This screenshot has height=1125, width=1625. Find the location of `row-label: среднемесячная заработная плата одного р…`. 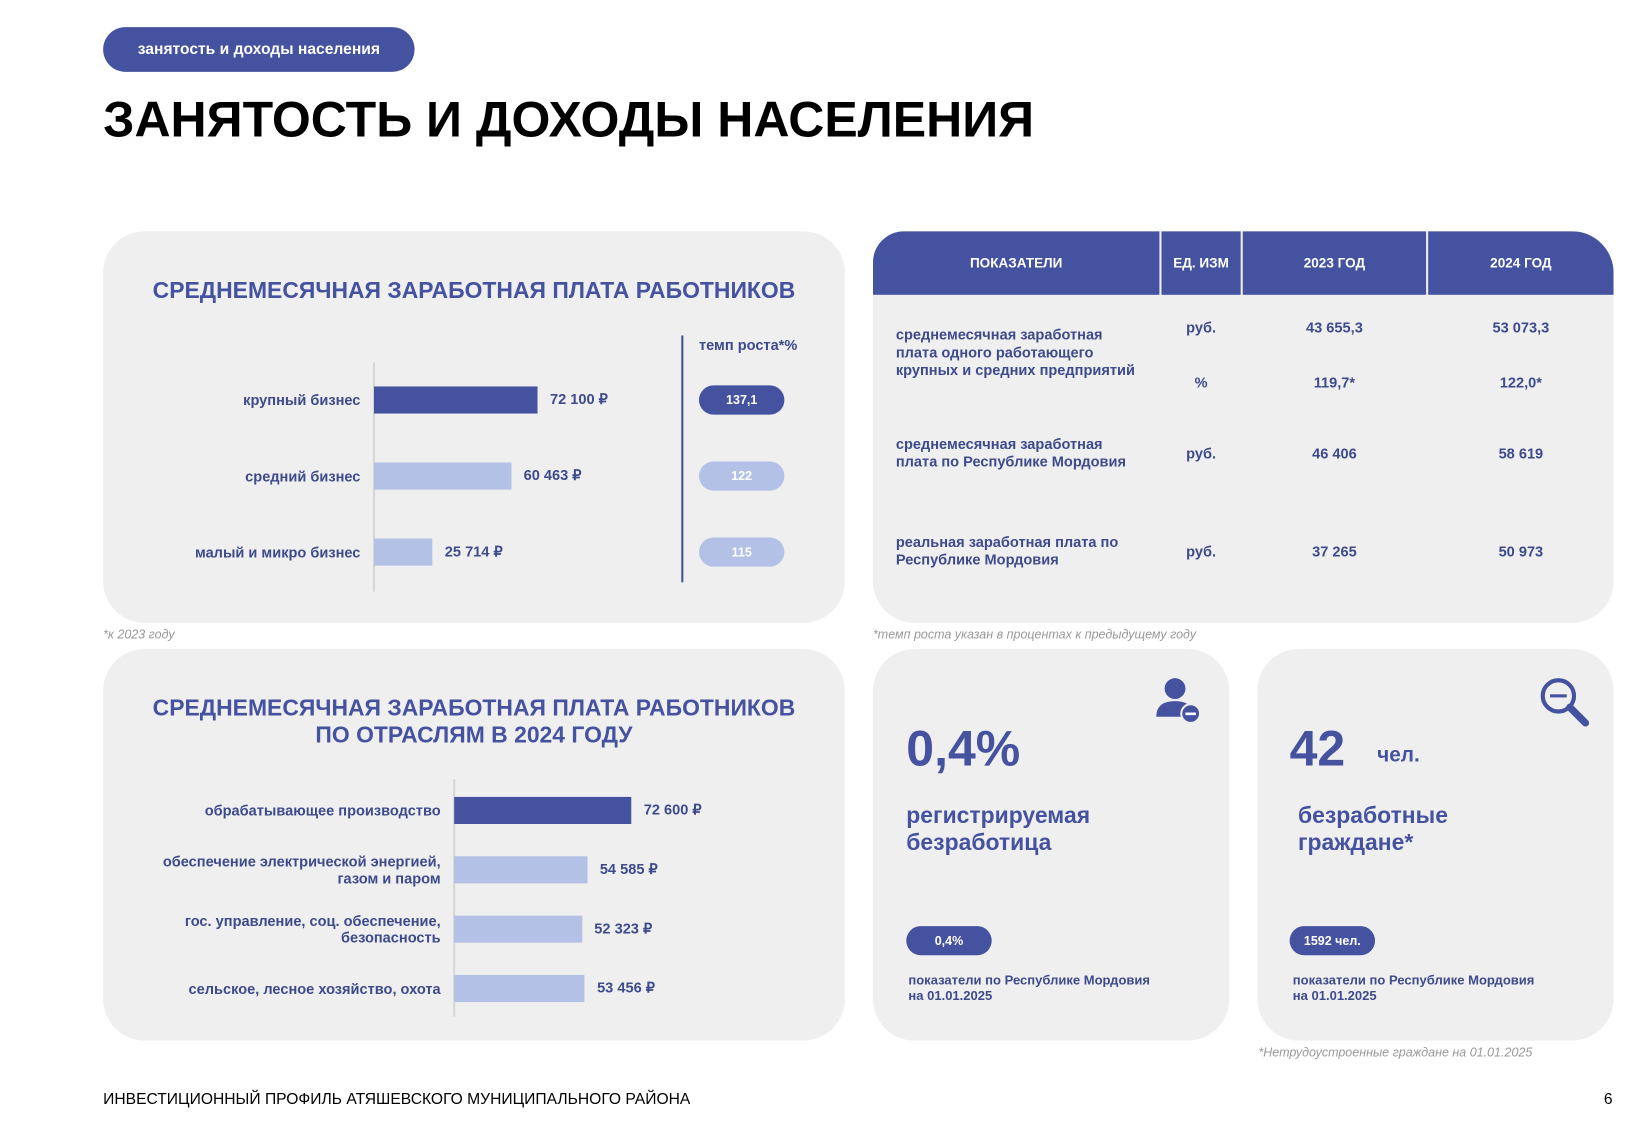

row-label: среднемесячная заработная плата одного р… is located at coordinates (1016, 352).